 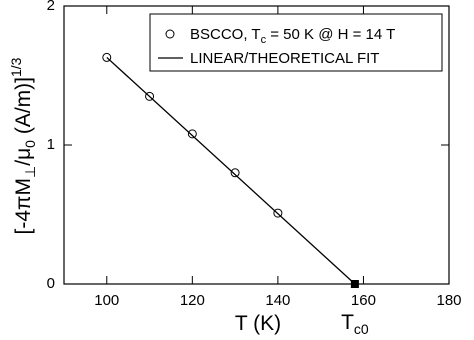 What do you see at coordinates (16, 67) in the screenshot?
I see `y-label-sup: 1/3` at bounding box center [16, 67].